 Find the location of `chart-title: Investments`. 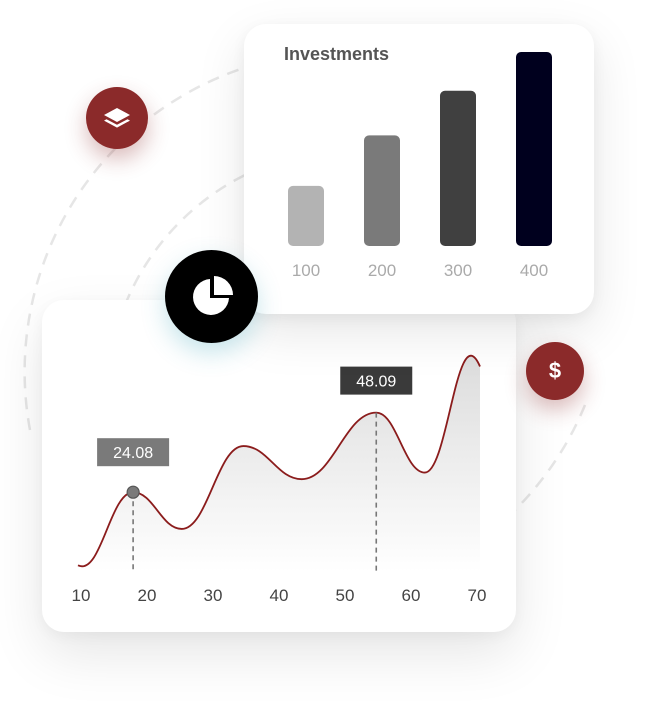

chart-title: Investments is located at coordinates (337, 54).